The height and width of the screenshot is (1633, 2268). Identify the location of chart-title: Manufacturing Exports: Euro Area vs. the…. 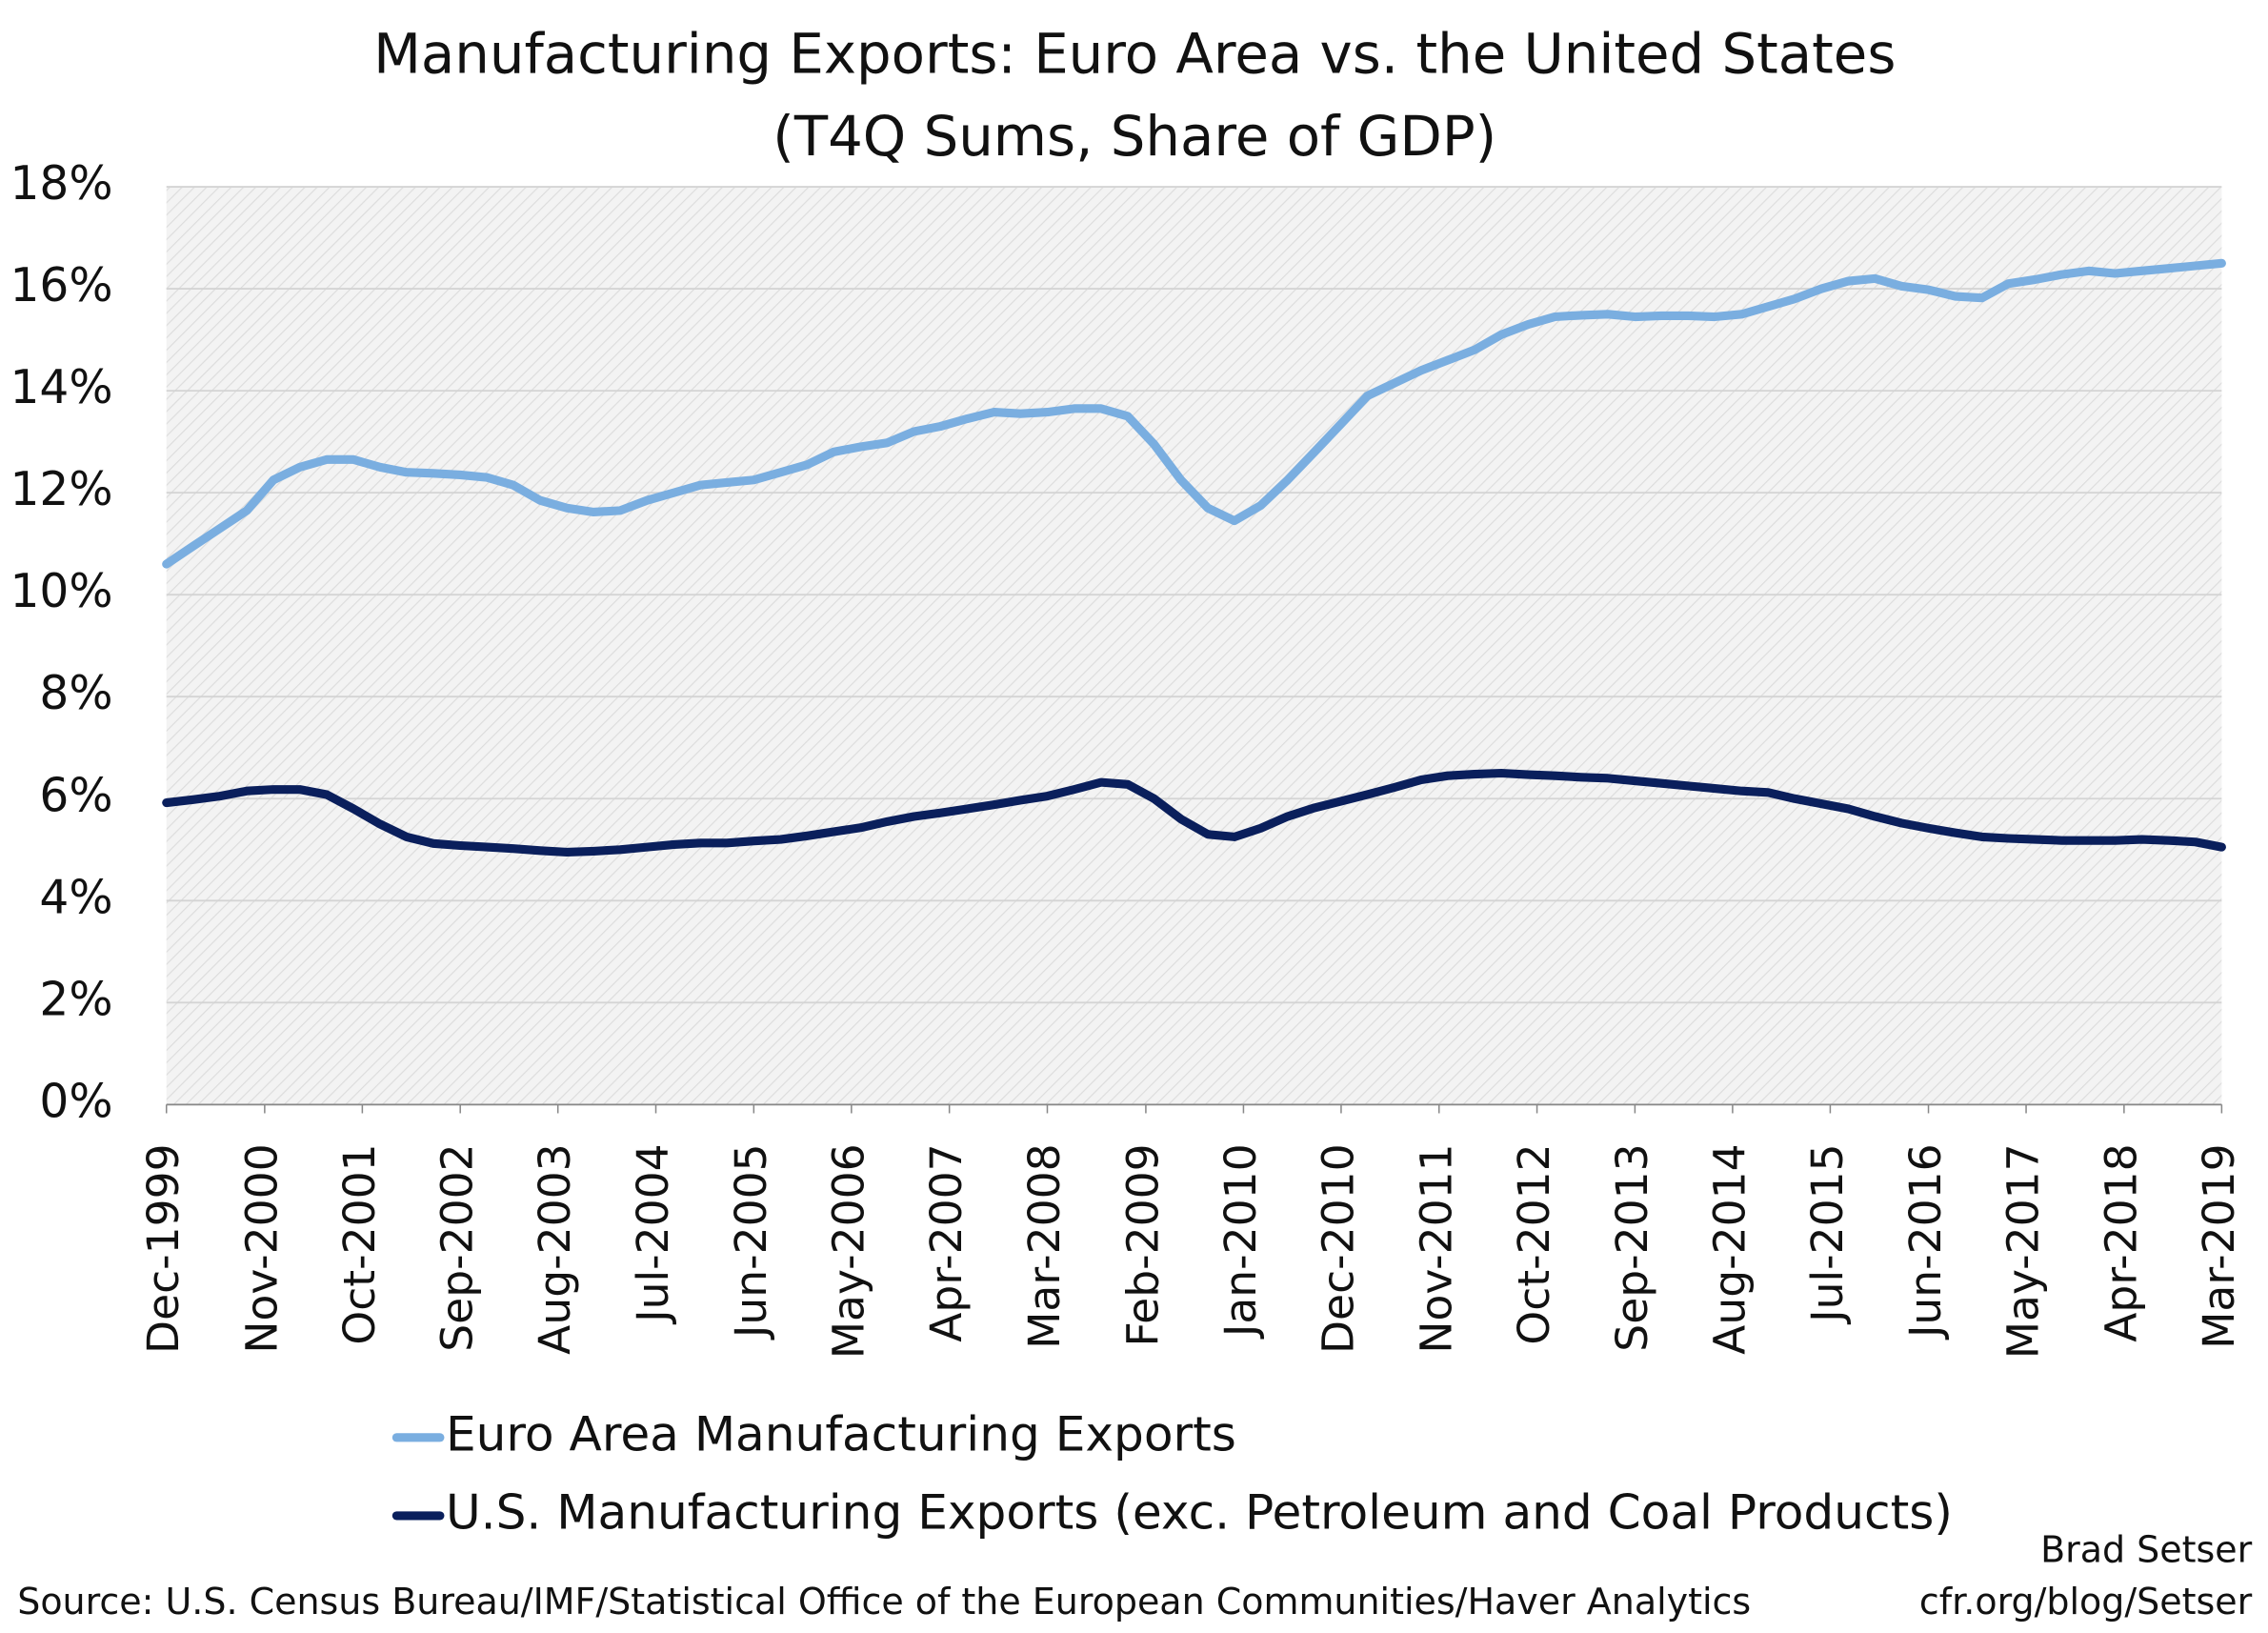
(1135, 53).